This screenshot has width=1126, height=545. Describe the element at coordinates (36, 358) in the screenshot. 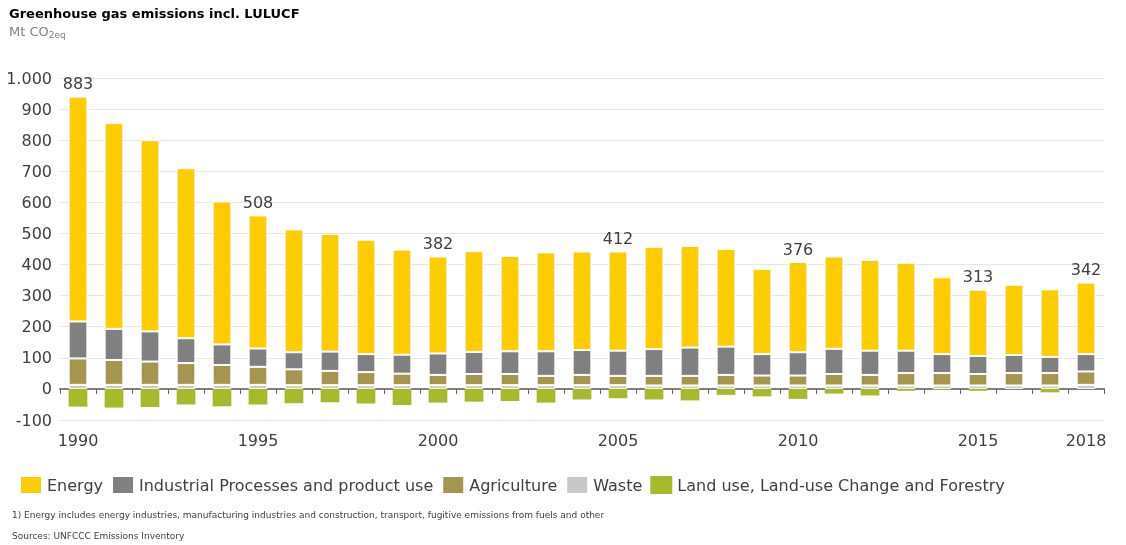

I see `y-tick-label: 100` at that location.